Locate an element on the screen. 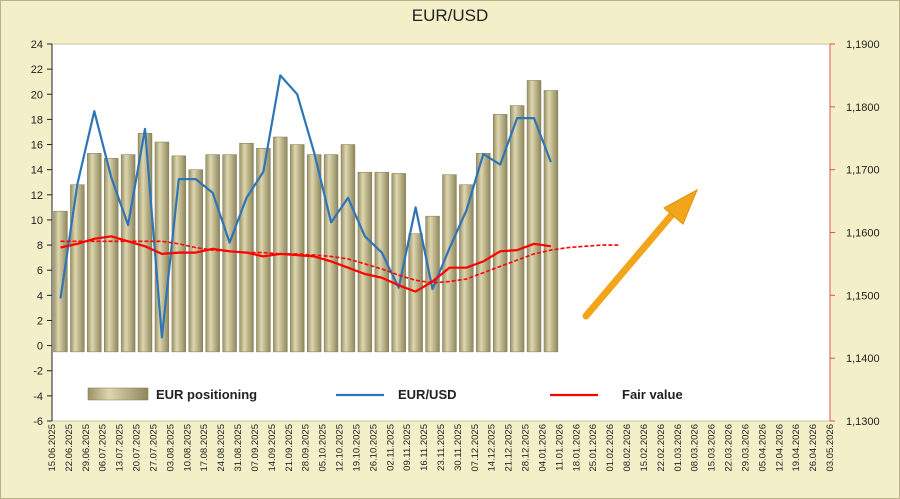  x-tick-label: 18.01.2026 is located at coordinates (576, 448).